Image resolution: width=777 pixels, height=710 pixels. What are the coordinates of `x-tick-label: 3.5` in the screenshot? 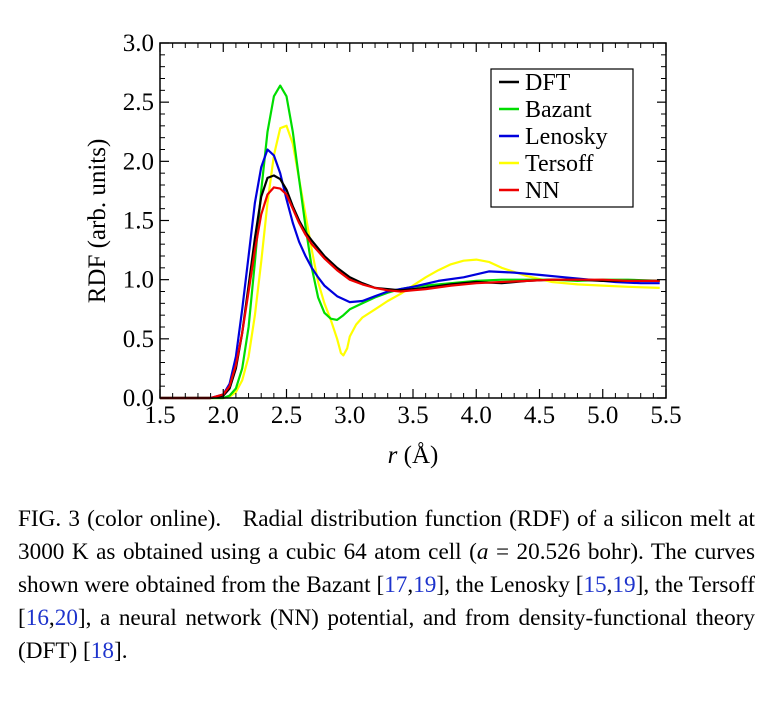 It's located at (412, 415).